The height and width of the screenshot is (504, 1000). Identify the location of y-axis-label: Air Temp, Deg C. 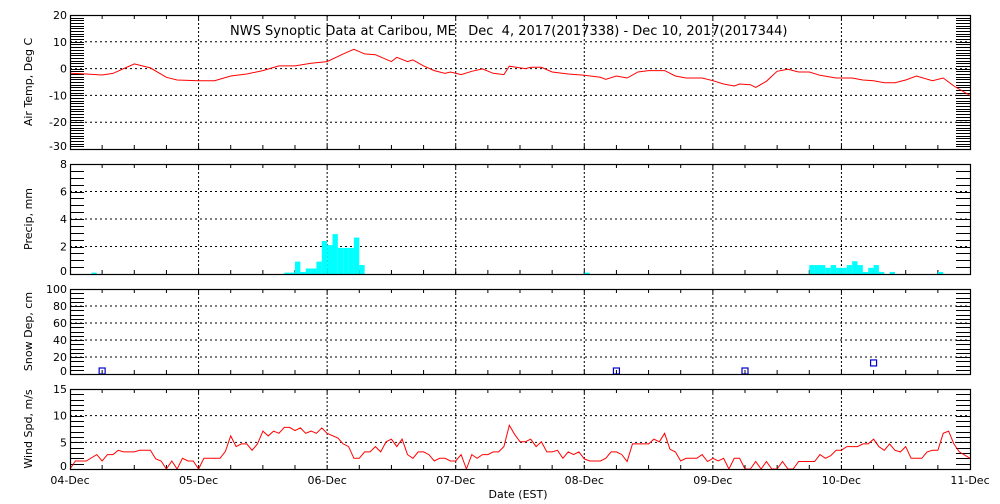
(28, 82).